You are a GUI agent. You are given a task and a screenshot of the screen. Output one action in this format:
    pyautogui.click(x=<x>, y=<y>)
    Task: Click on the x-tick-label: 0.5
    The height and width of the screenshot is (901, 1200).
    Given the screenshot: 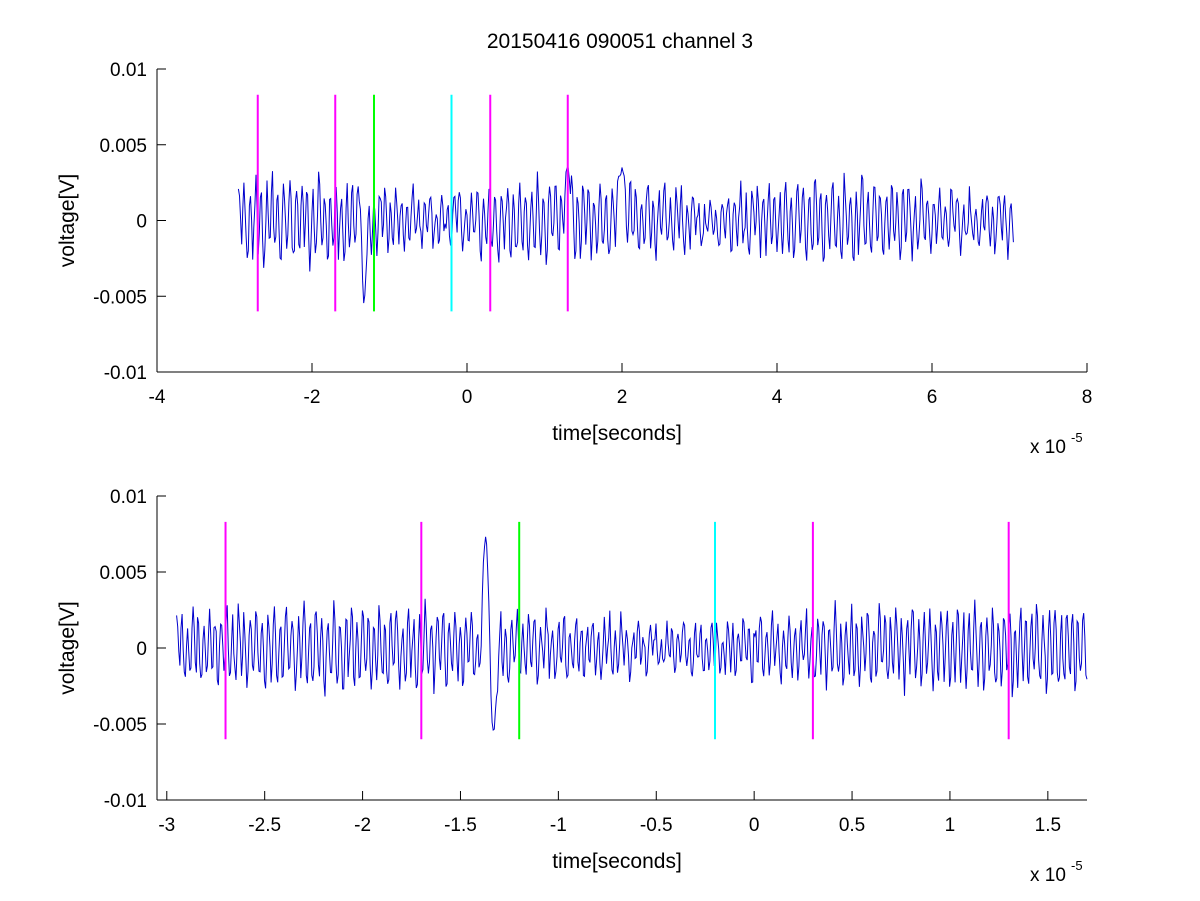 What is the action you would take?
    pyautogui.click(x=852, y=825)
    